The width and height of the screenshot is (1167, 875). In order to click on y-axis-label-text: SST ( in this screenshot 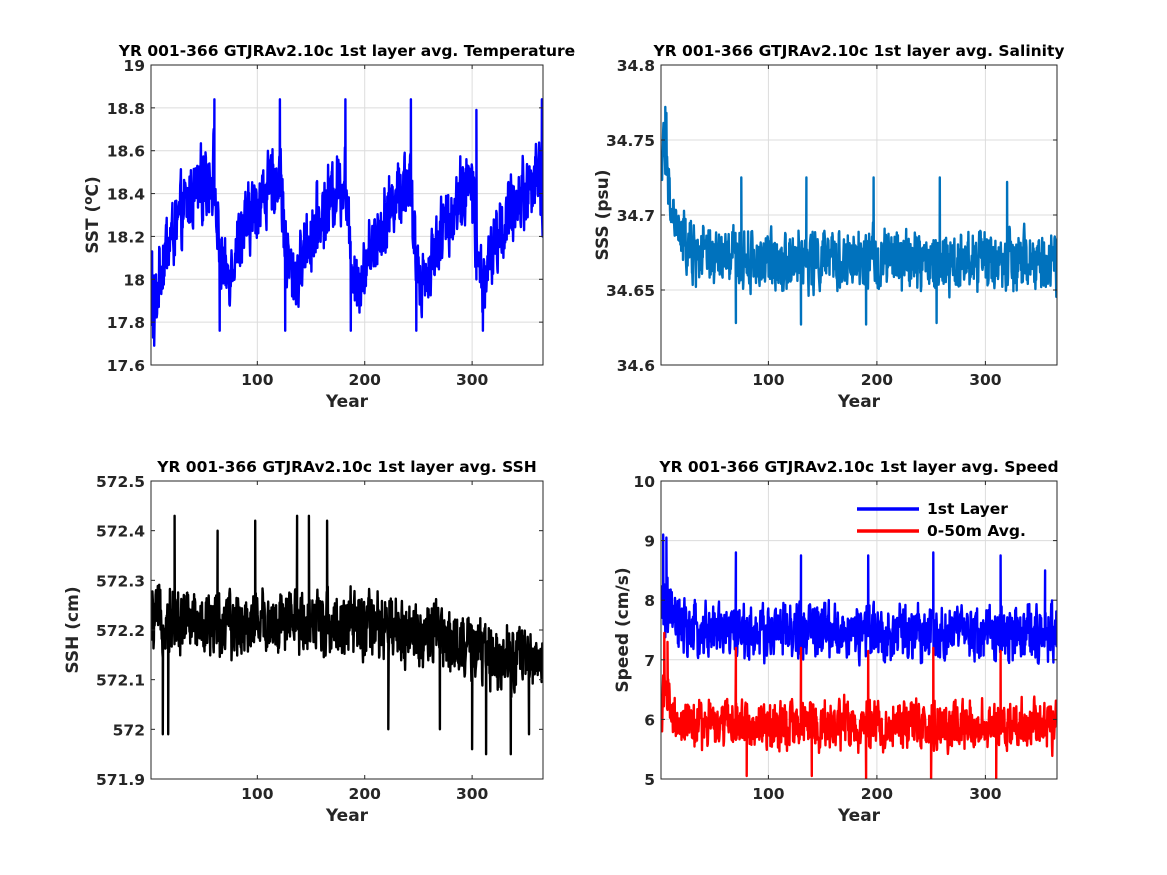, I will do `click(93, 229)`.